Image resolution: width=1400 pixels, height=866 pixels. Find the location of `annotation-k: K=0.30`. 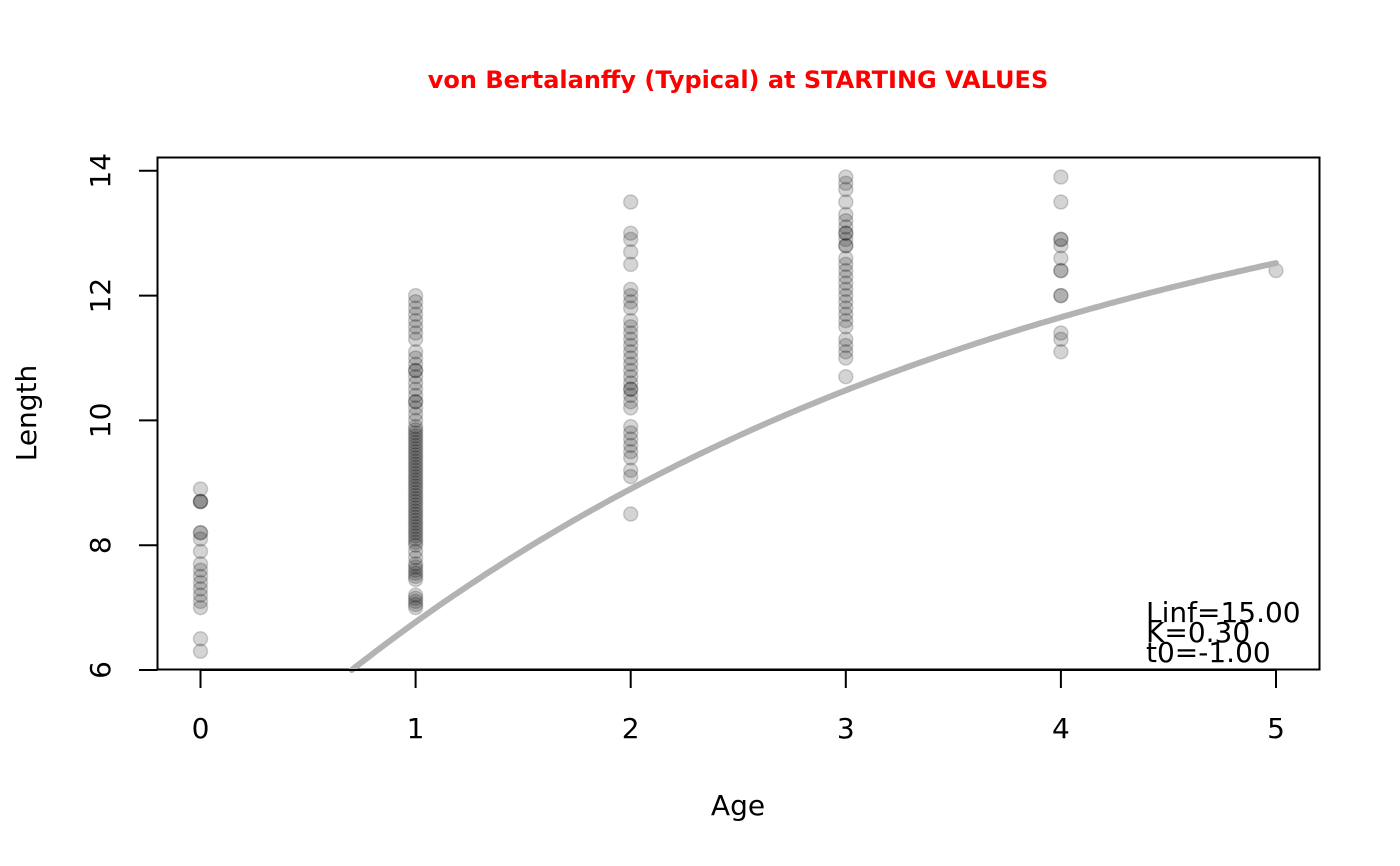

annotation-k: K=0.30 is located at coordinates (1198, 632).